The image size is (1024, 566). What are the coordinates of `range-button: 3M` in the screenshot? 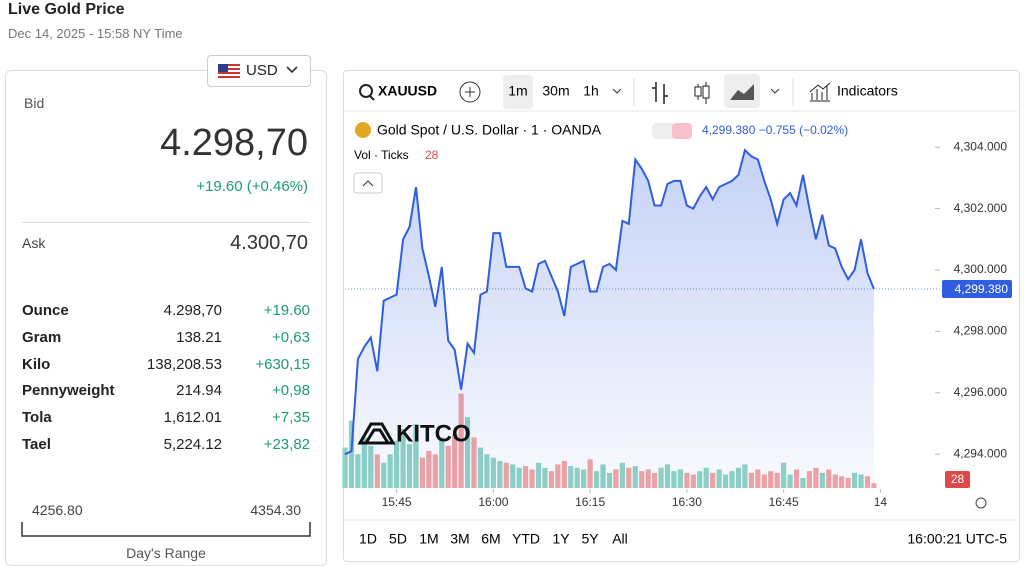 It's located at (459, 539).